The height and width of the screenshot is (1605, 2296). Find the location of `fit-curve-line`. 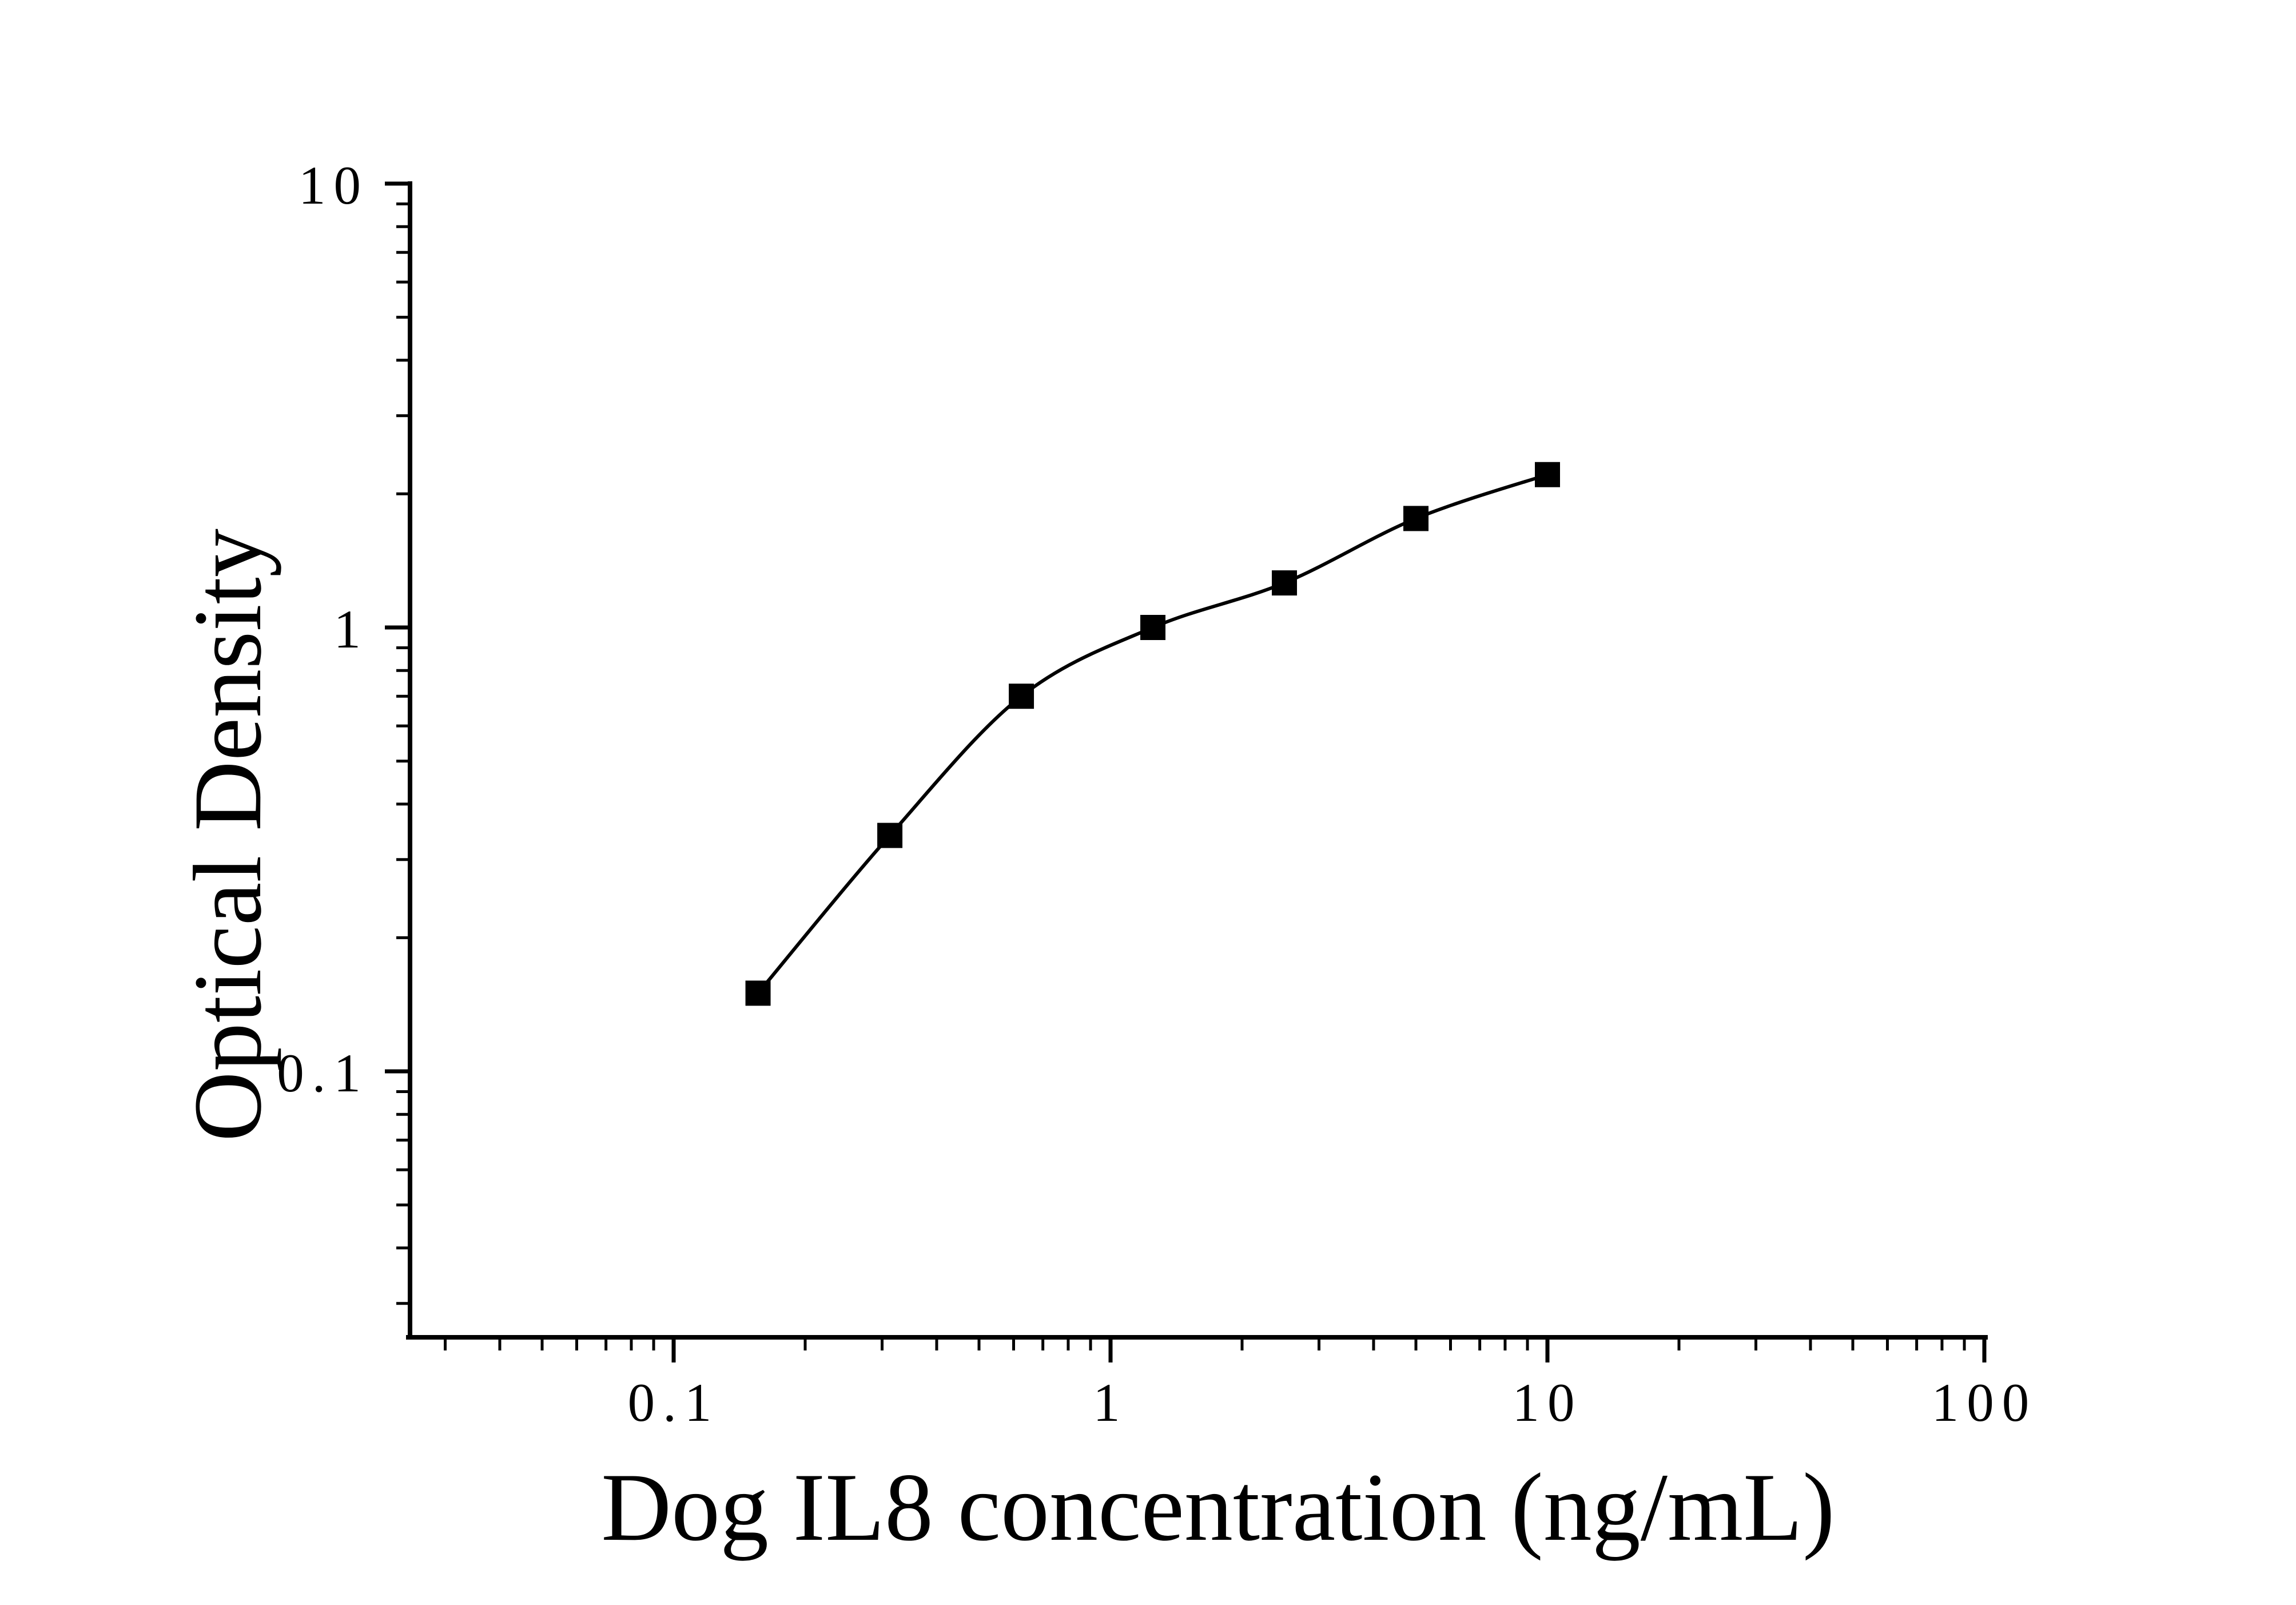

fit-curve-line is located at coordinates (1152, 733).